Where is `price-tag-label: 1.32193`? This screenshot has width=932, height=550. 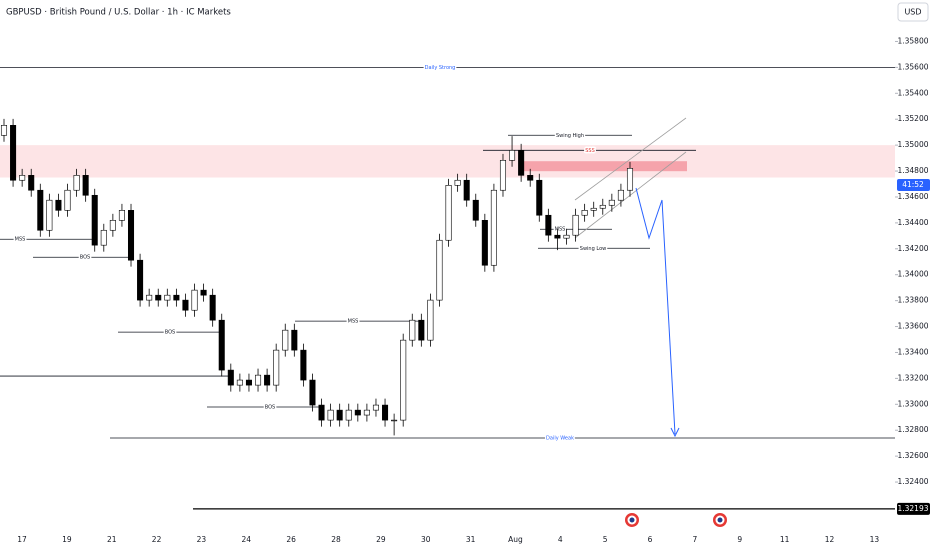
price-tag-label: 1.32193 is located at coordinates (912, 508).